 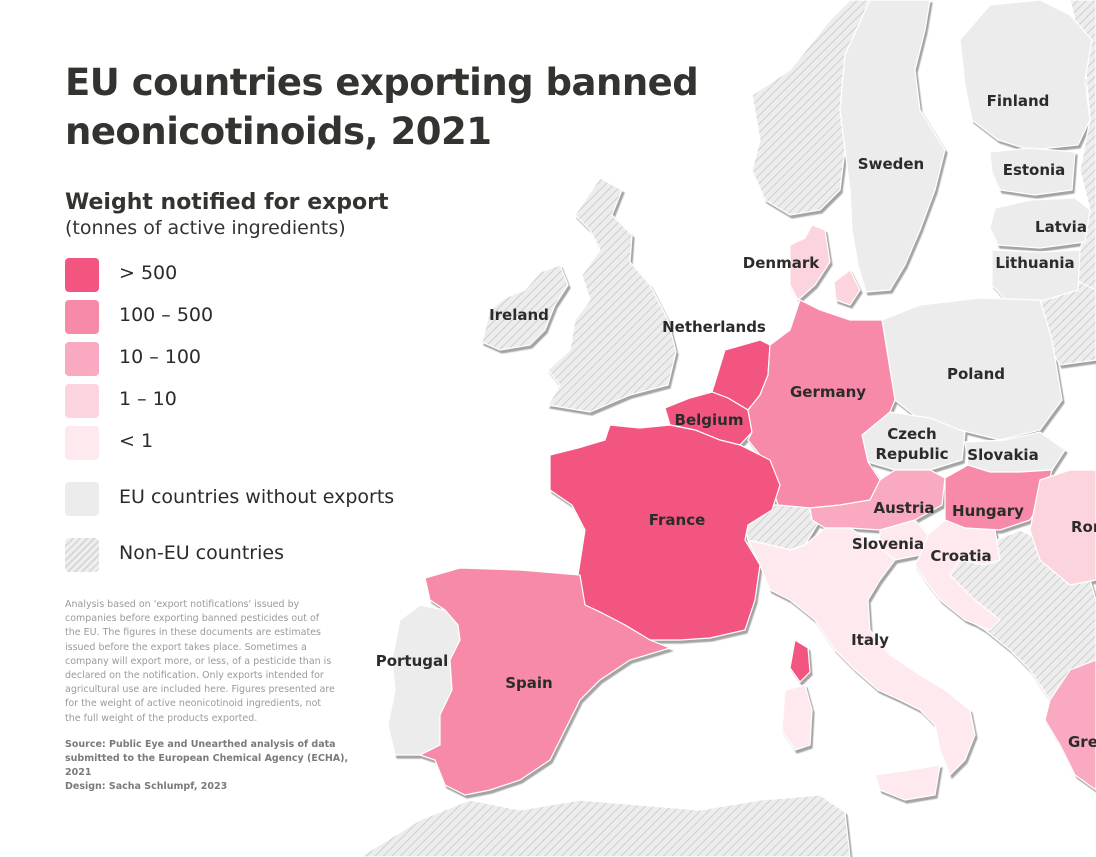 I want to click on country-label-lithuania: Lithuania, so click(x=1034, y=263).